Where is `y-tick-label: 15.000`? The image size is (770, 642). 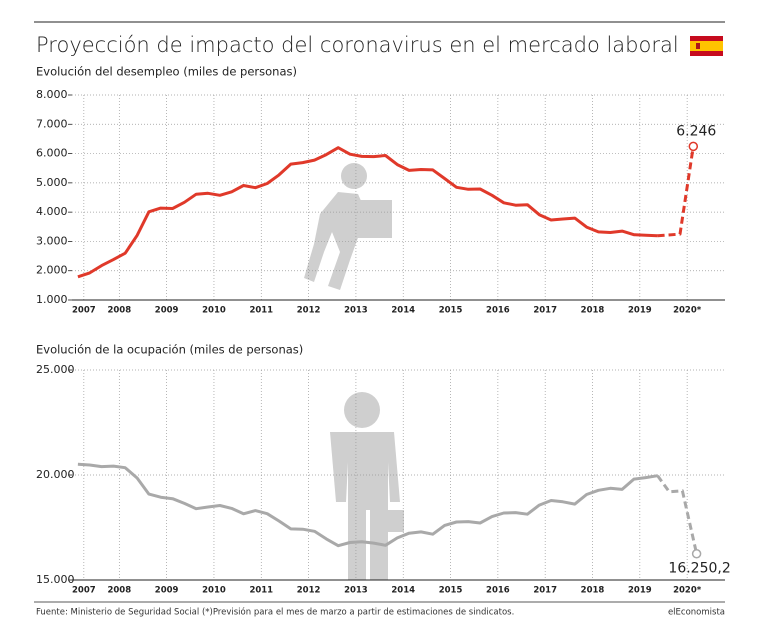
y-tick-label: 15.000 is located at coordinates (55, 579).